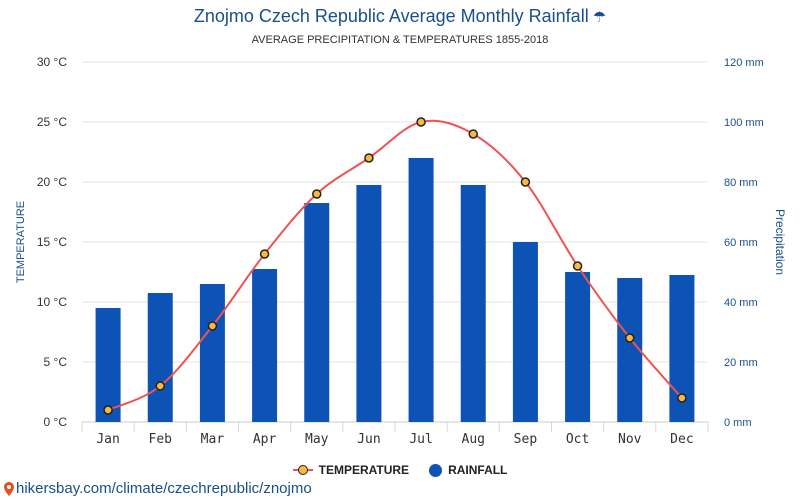  I want to click on y-tick-right: 40 mm, so click(741, 303).